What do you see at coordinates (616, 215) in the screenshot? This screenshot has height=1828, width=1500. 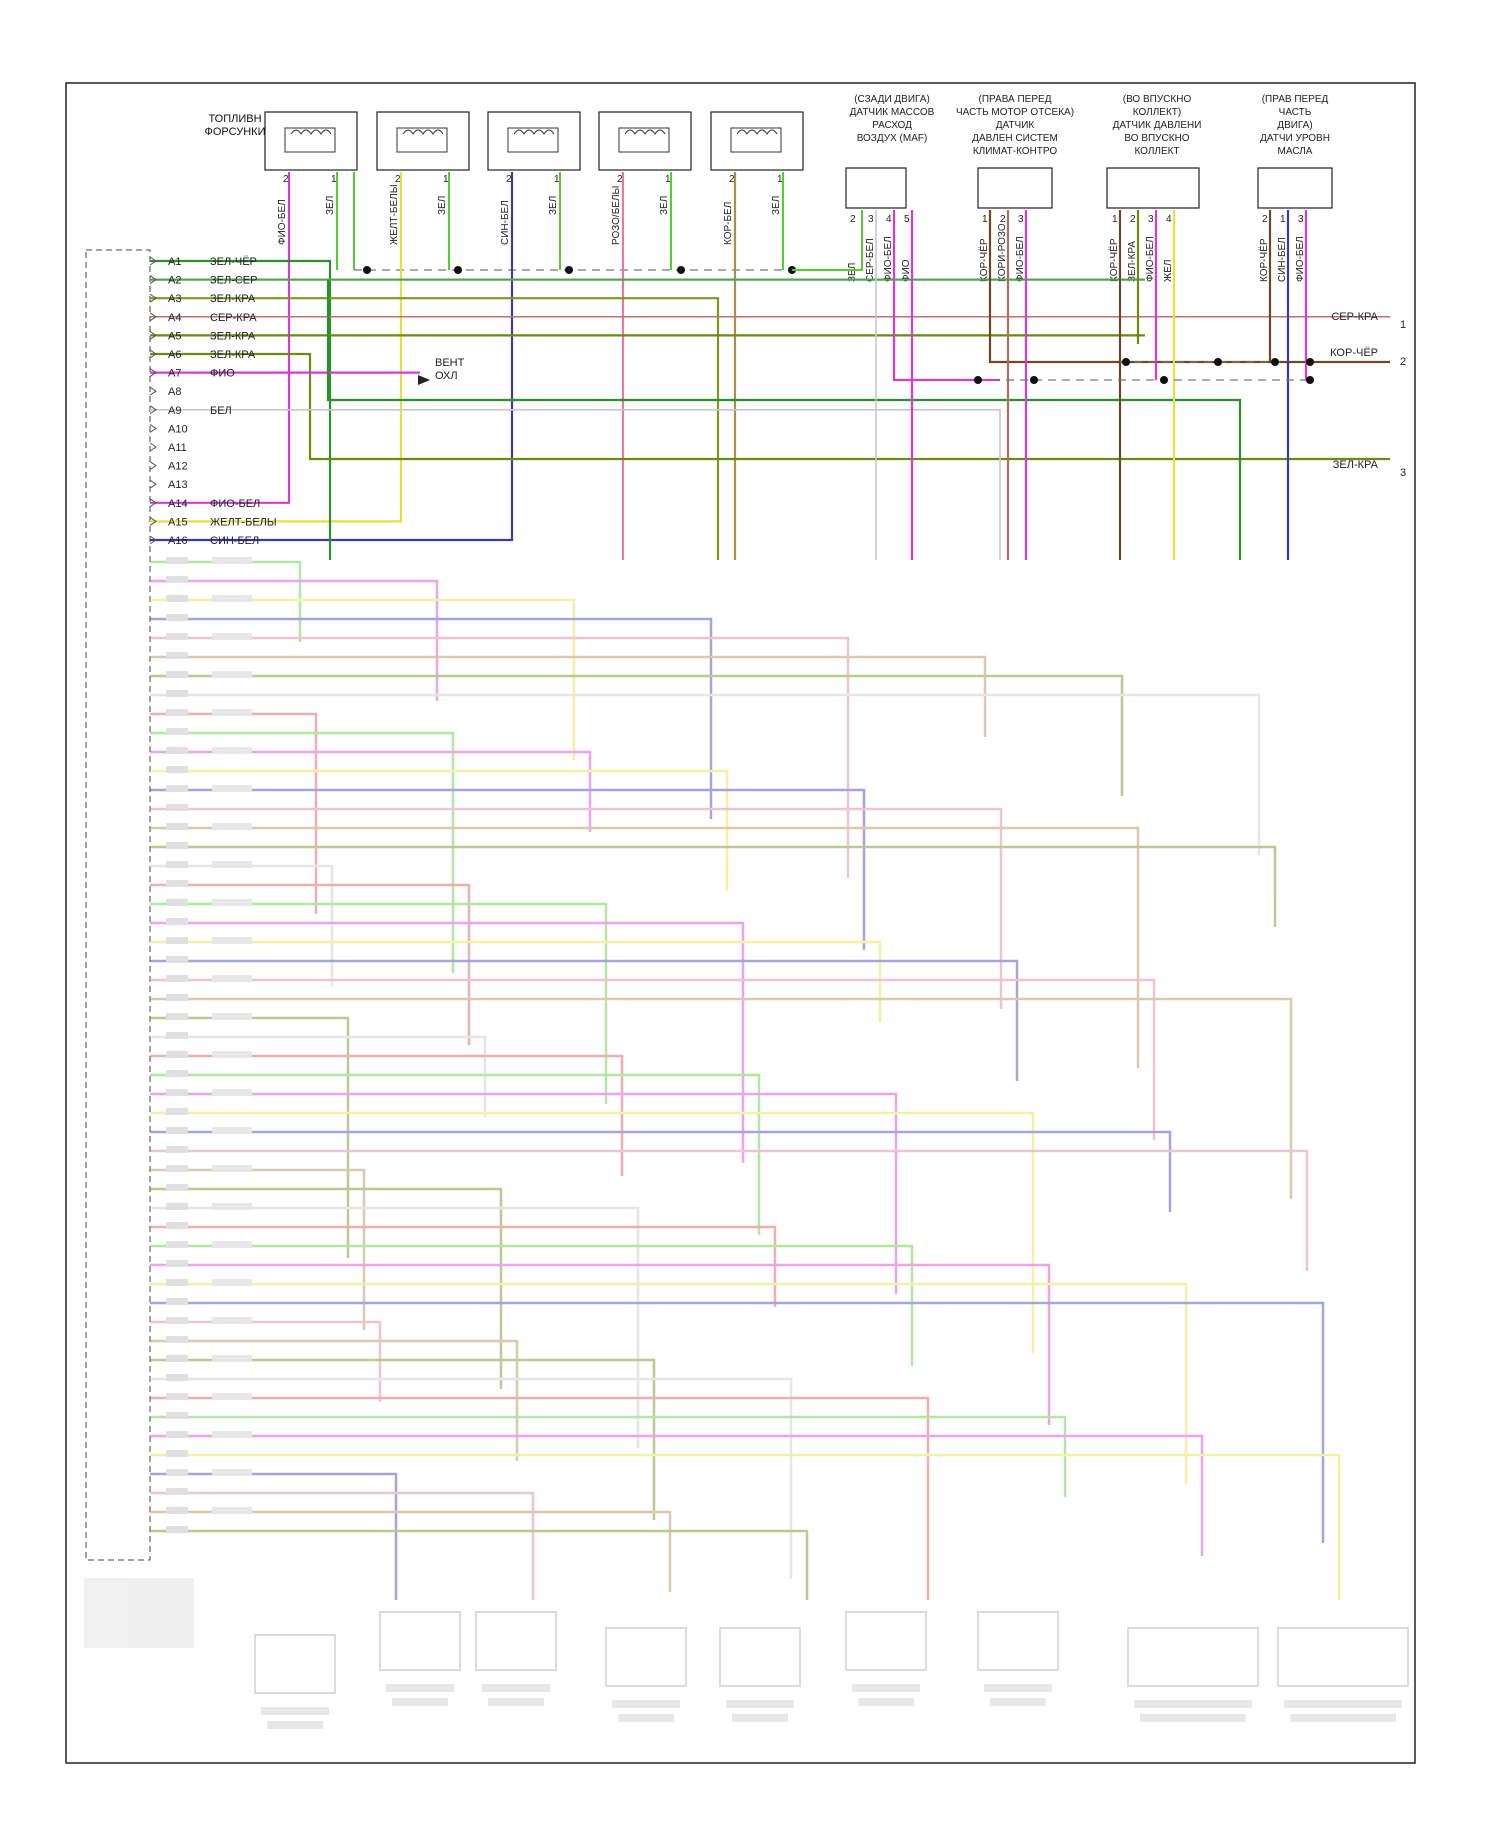 I see `injector-pin2-wire: РОЗО/БЕЛЫ` at bounding box center [616, 215].